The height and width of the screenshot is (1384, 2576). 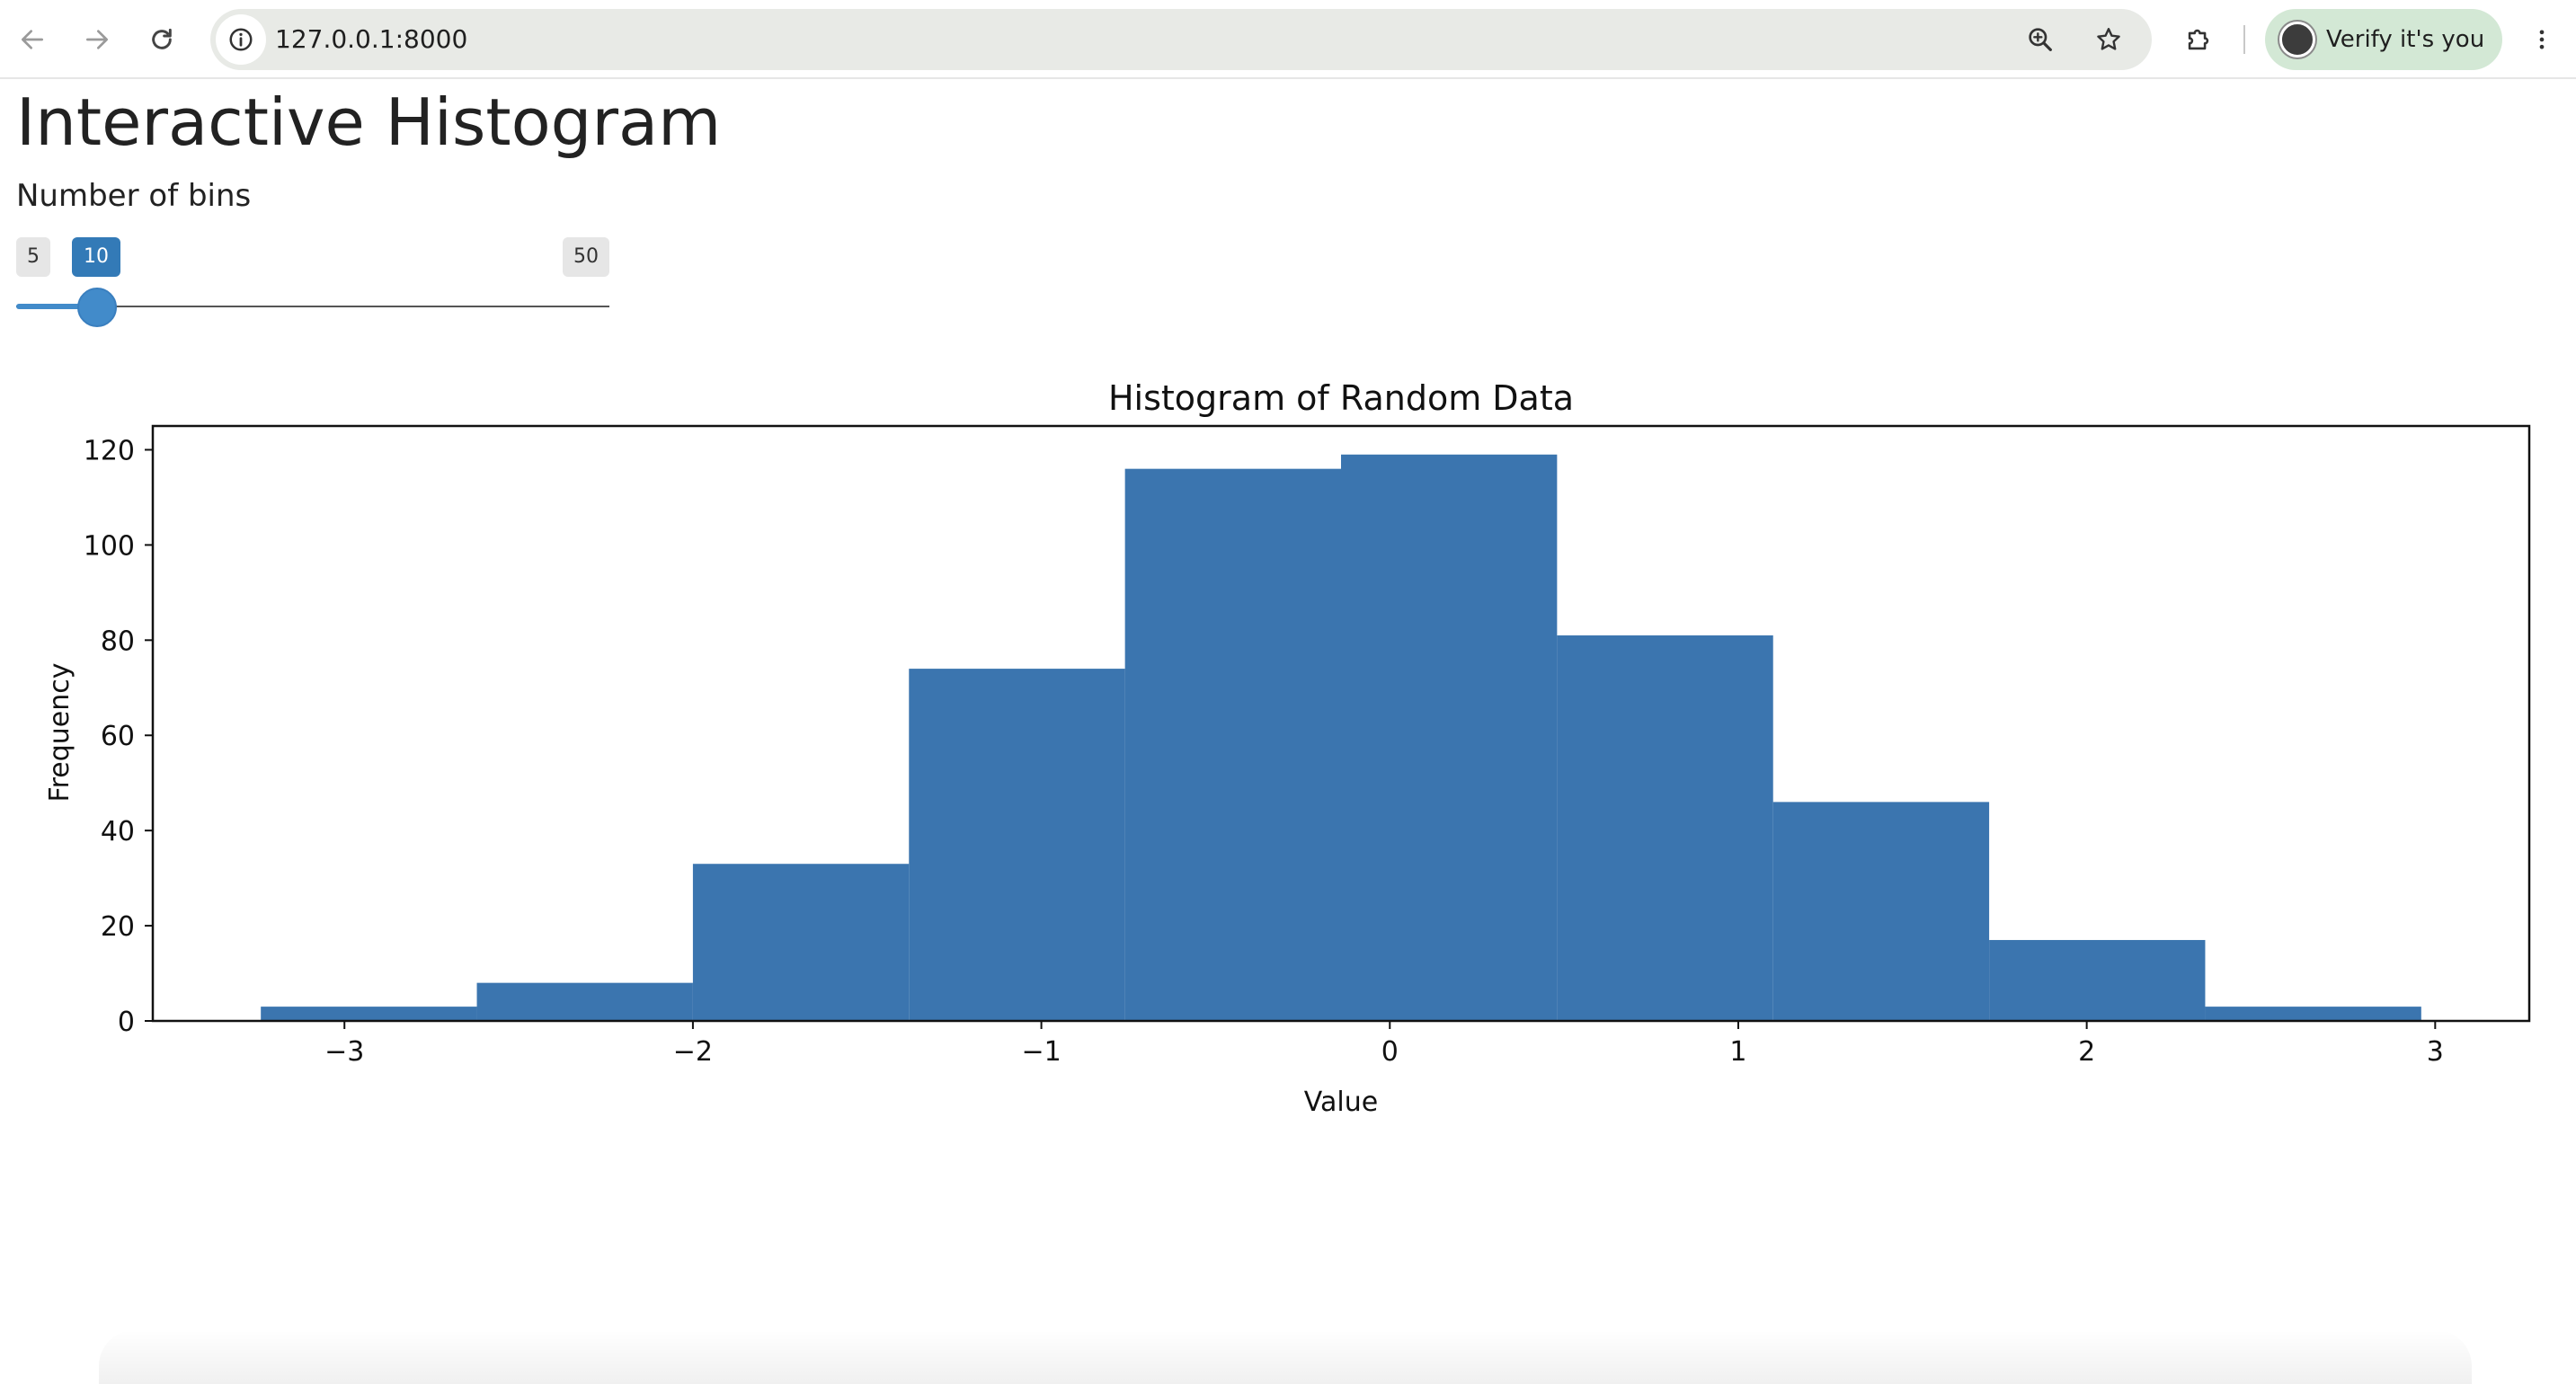 I want to click on arrow-right-icon, so click(x=97, y=39).